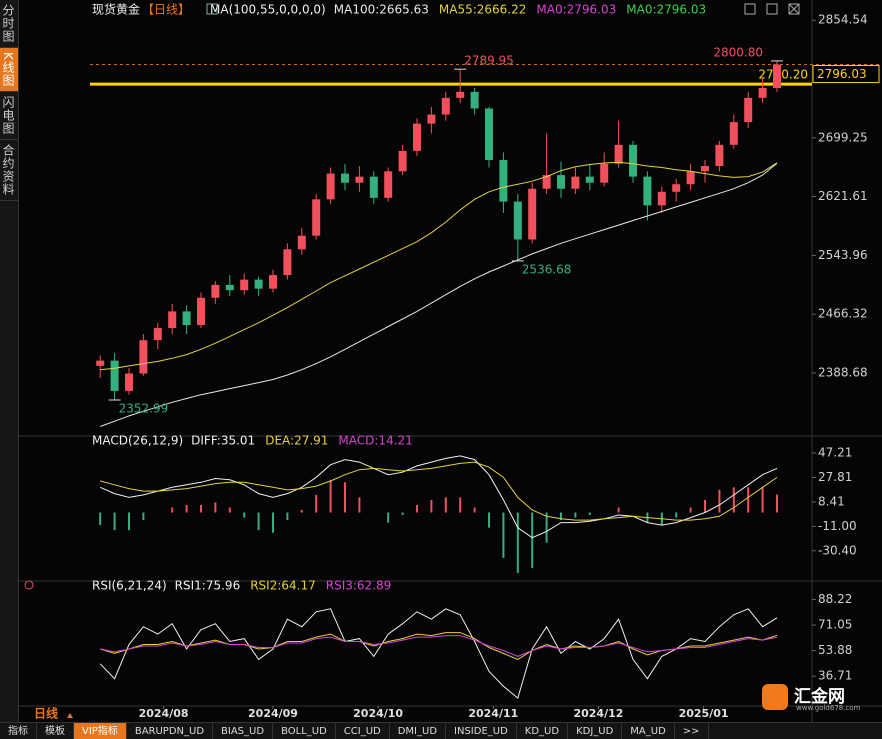 This screenshot has width=882, height=739. I want to click on indicator-tab: BARUPDN_UD, so click(170, 731).